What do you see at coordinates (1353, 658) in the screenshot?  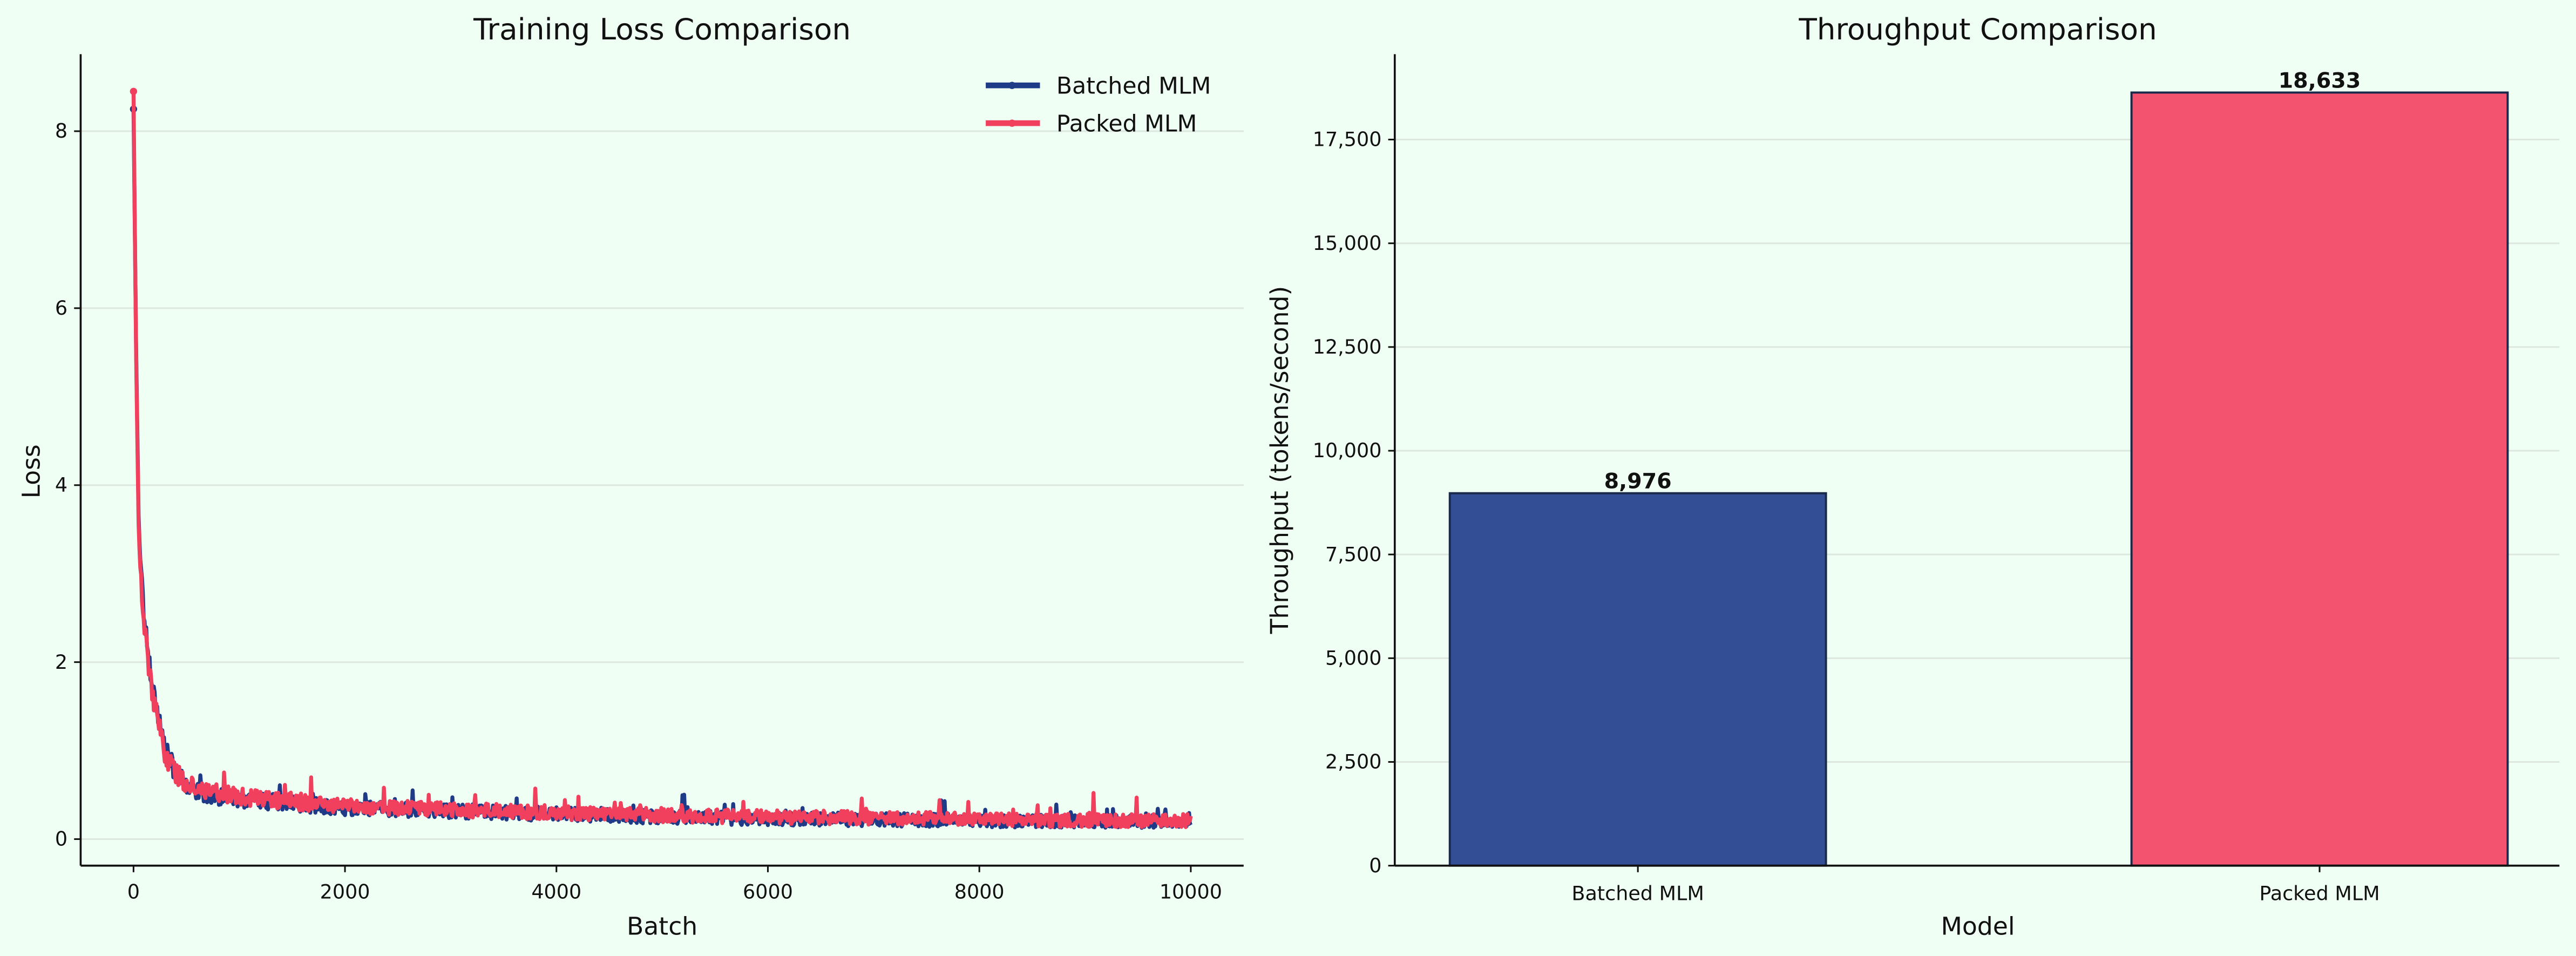 I see `throughput-y-tick-label: 5,000` at bounding box center [1353, 658].